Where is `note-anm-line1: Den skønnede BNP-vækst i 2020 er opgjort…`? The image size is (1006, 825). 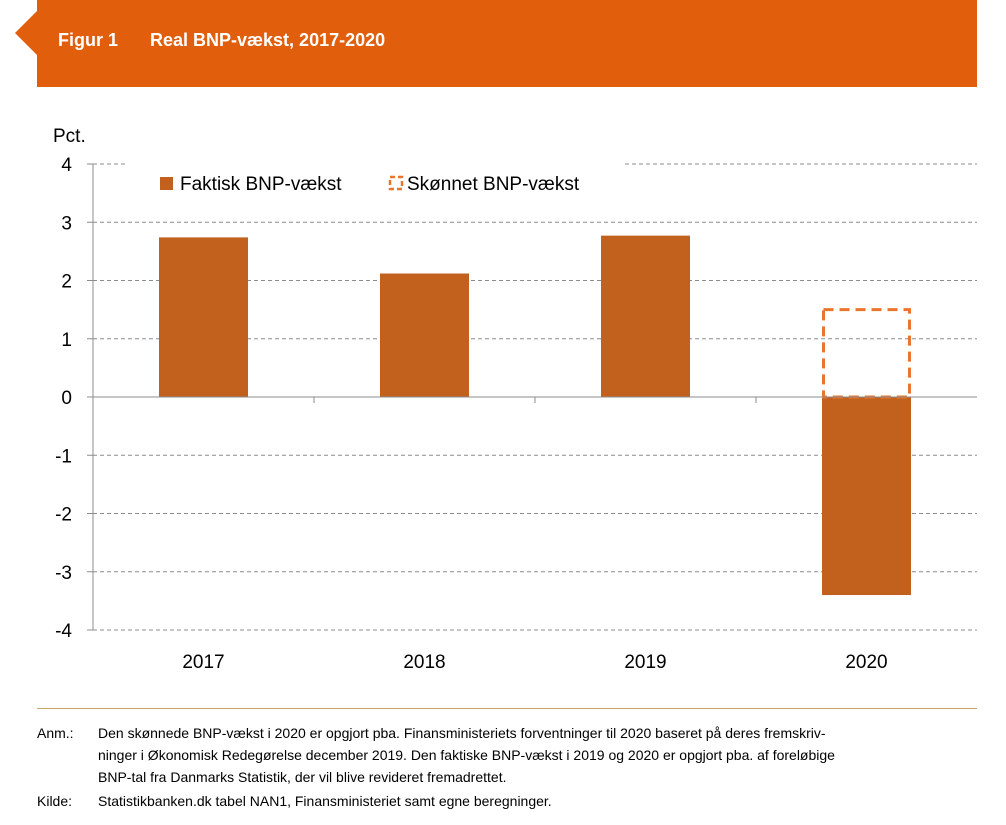
note-anm-line1: Den skønnede BNP-vækst i 2020 er opgjort… is located at coordinates (462, 733).